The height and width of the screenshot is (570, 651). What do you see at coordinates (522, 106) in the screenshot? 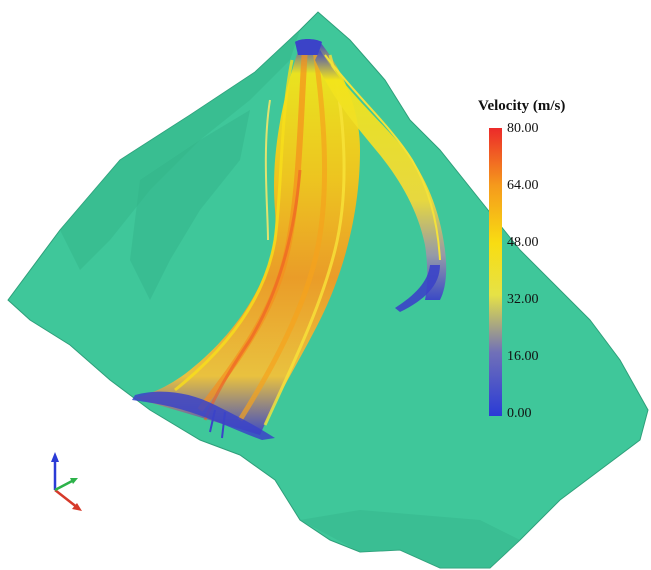
I see `legend-title: Velocity (m/s)` at bounding box center [522, 106].